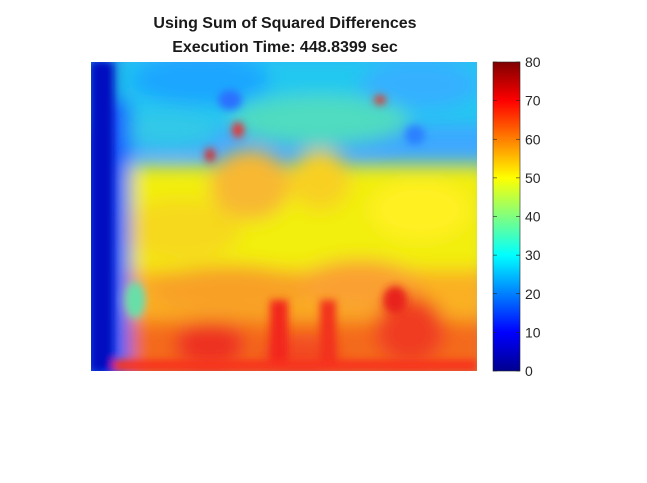  I want to click on colorbar-tick-label: 30, so click(533, 255).